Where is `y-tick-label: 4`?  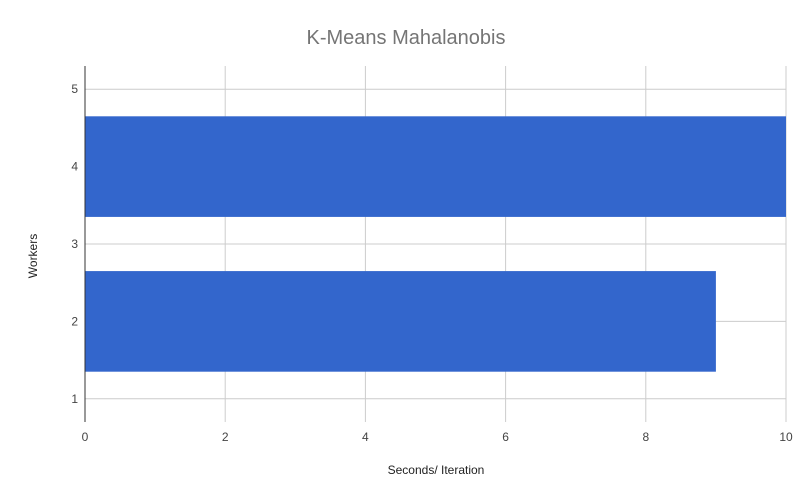
y-tick-label: 4 is located at coordinates (74, 167).